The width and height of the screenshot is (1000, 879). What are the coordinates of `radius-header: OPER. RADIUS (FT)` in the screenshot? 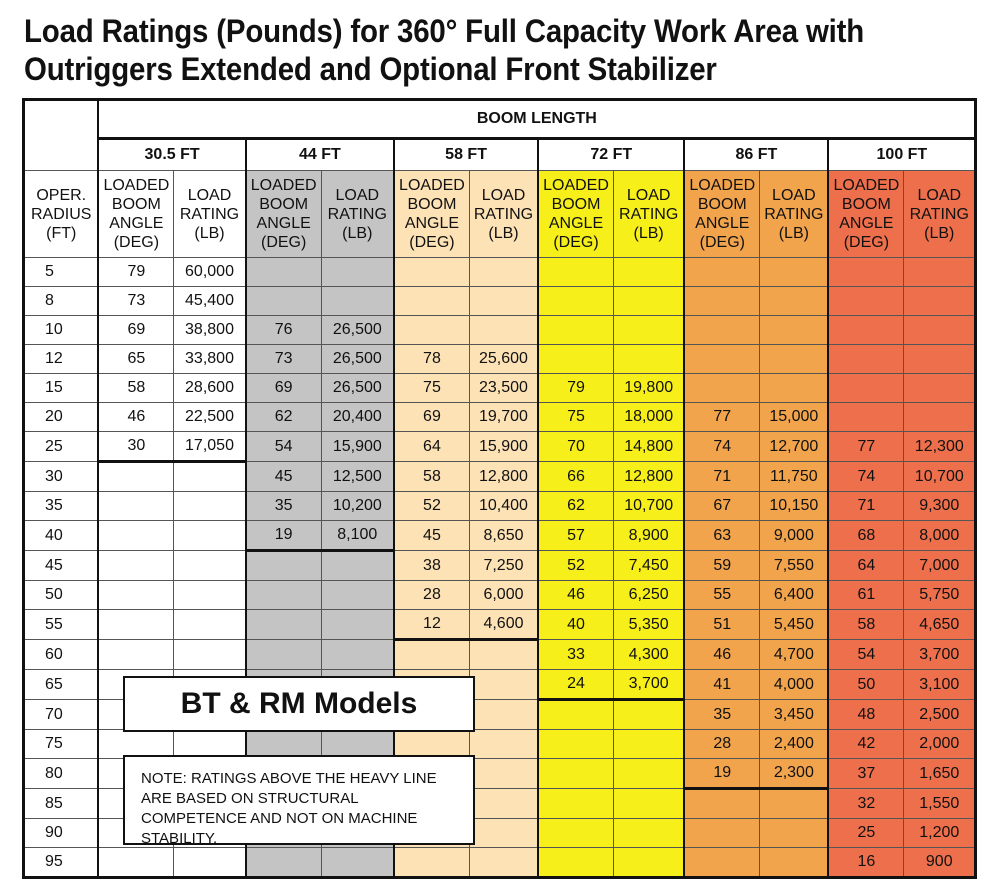 It's located at (61, 214).